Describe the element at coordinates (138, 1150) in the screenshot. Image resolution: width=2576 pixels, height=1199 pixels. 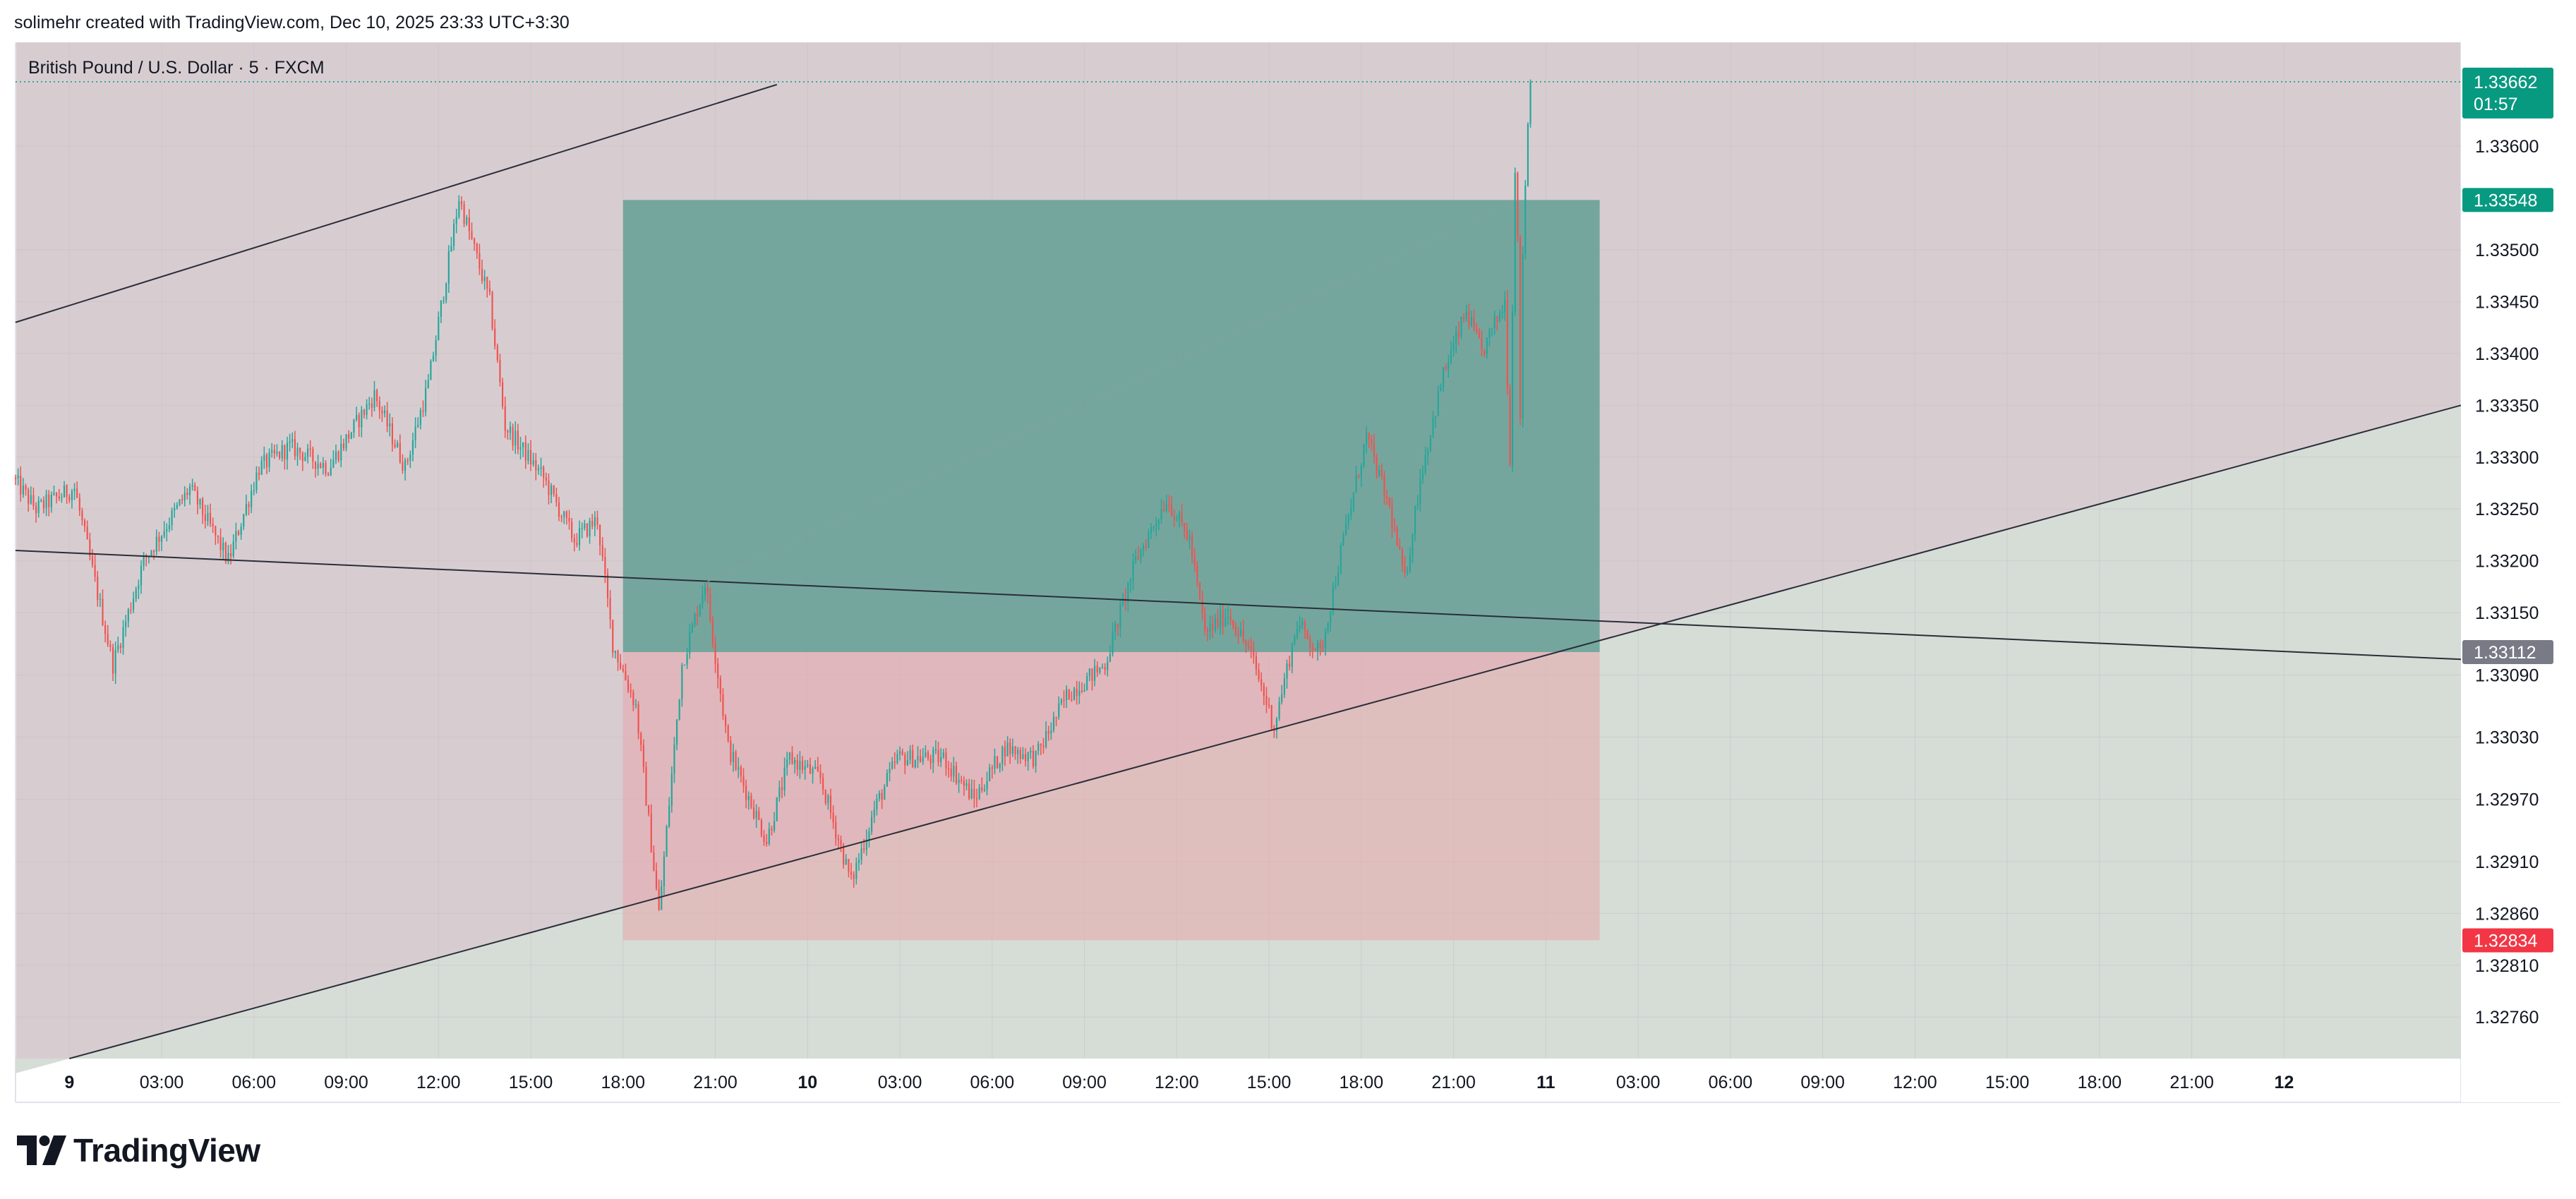
I see `tradingview-brand: TradingView` at that location.